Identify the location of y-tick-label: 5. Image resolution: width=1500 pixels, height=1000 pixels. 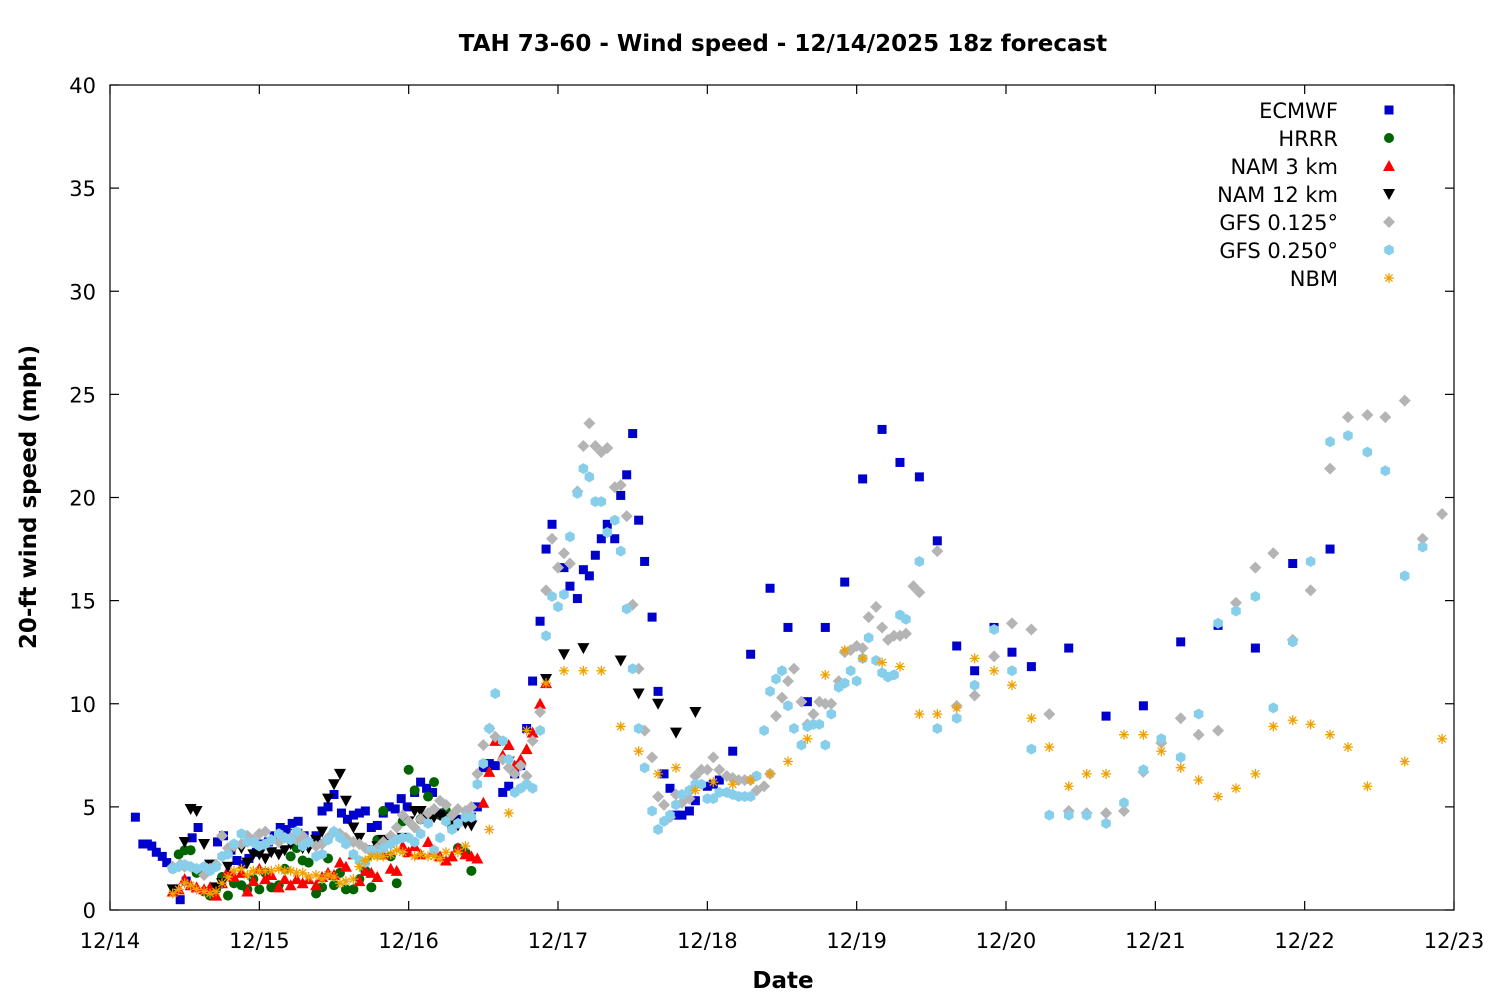
(89, 808).